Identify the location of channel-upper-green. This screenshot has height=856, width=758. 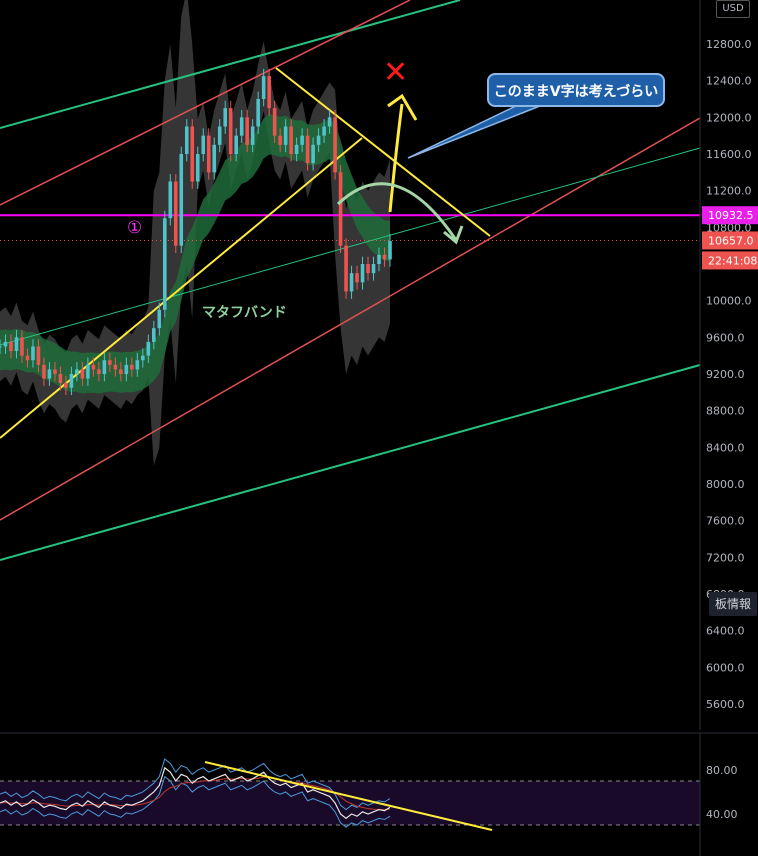
(230, 64).